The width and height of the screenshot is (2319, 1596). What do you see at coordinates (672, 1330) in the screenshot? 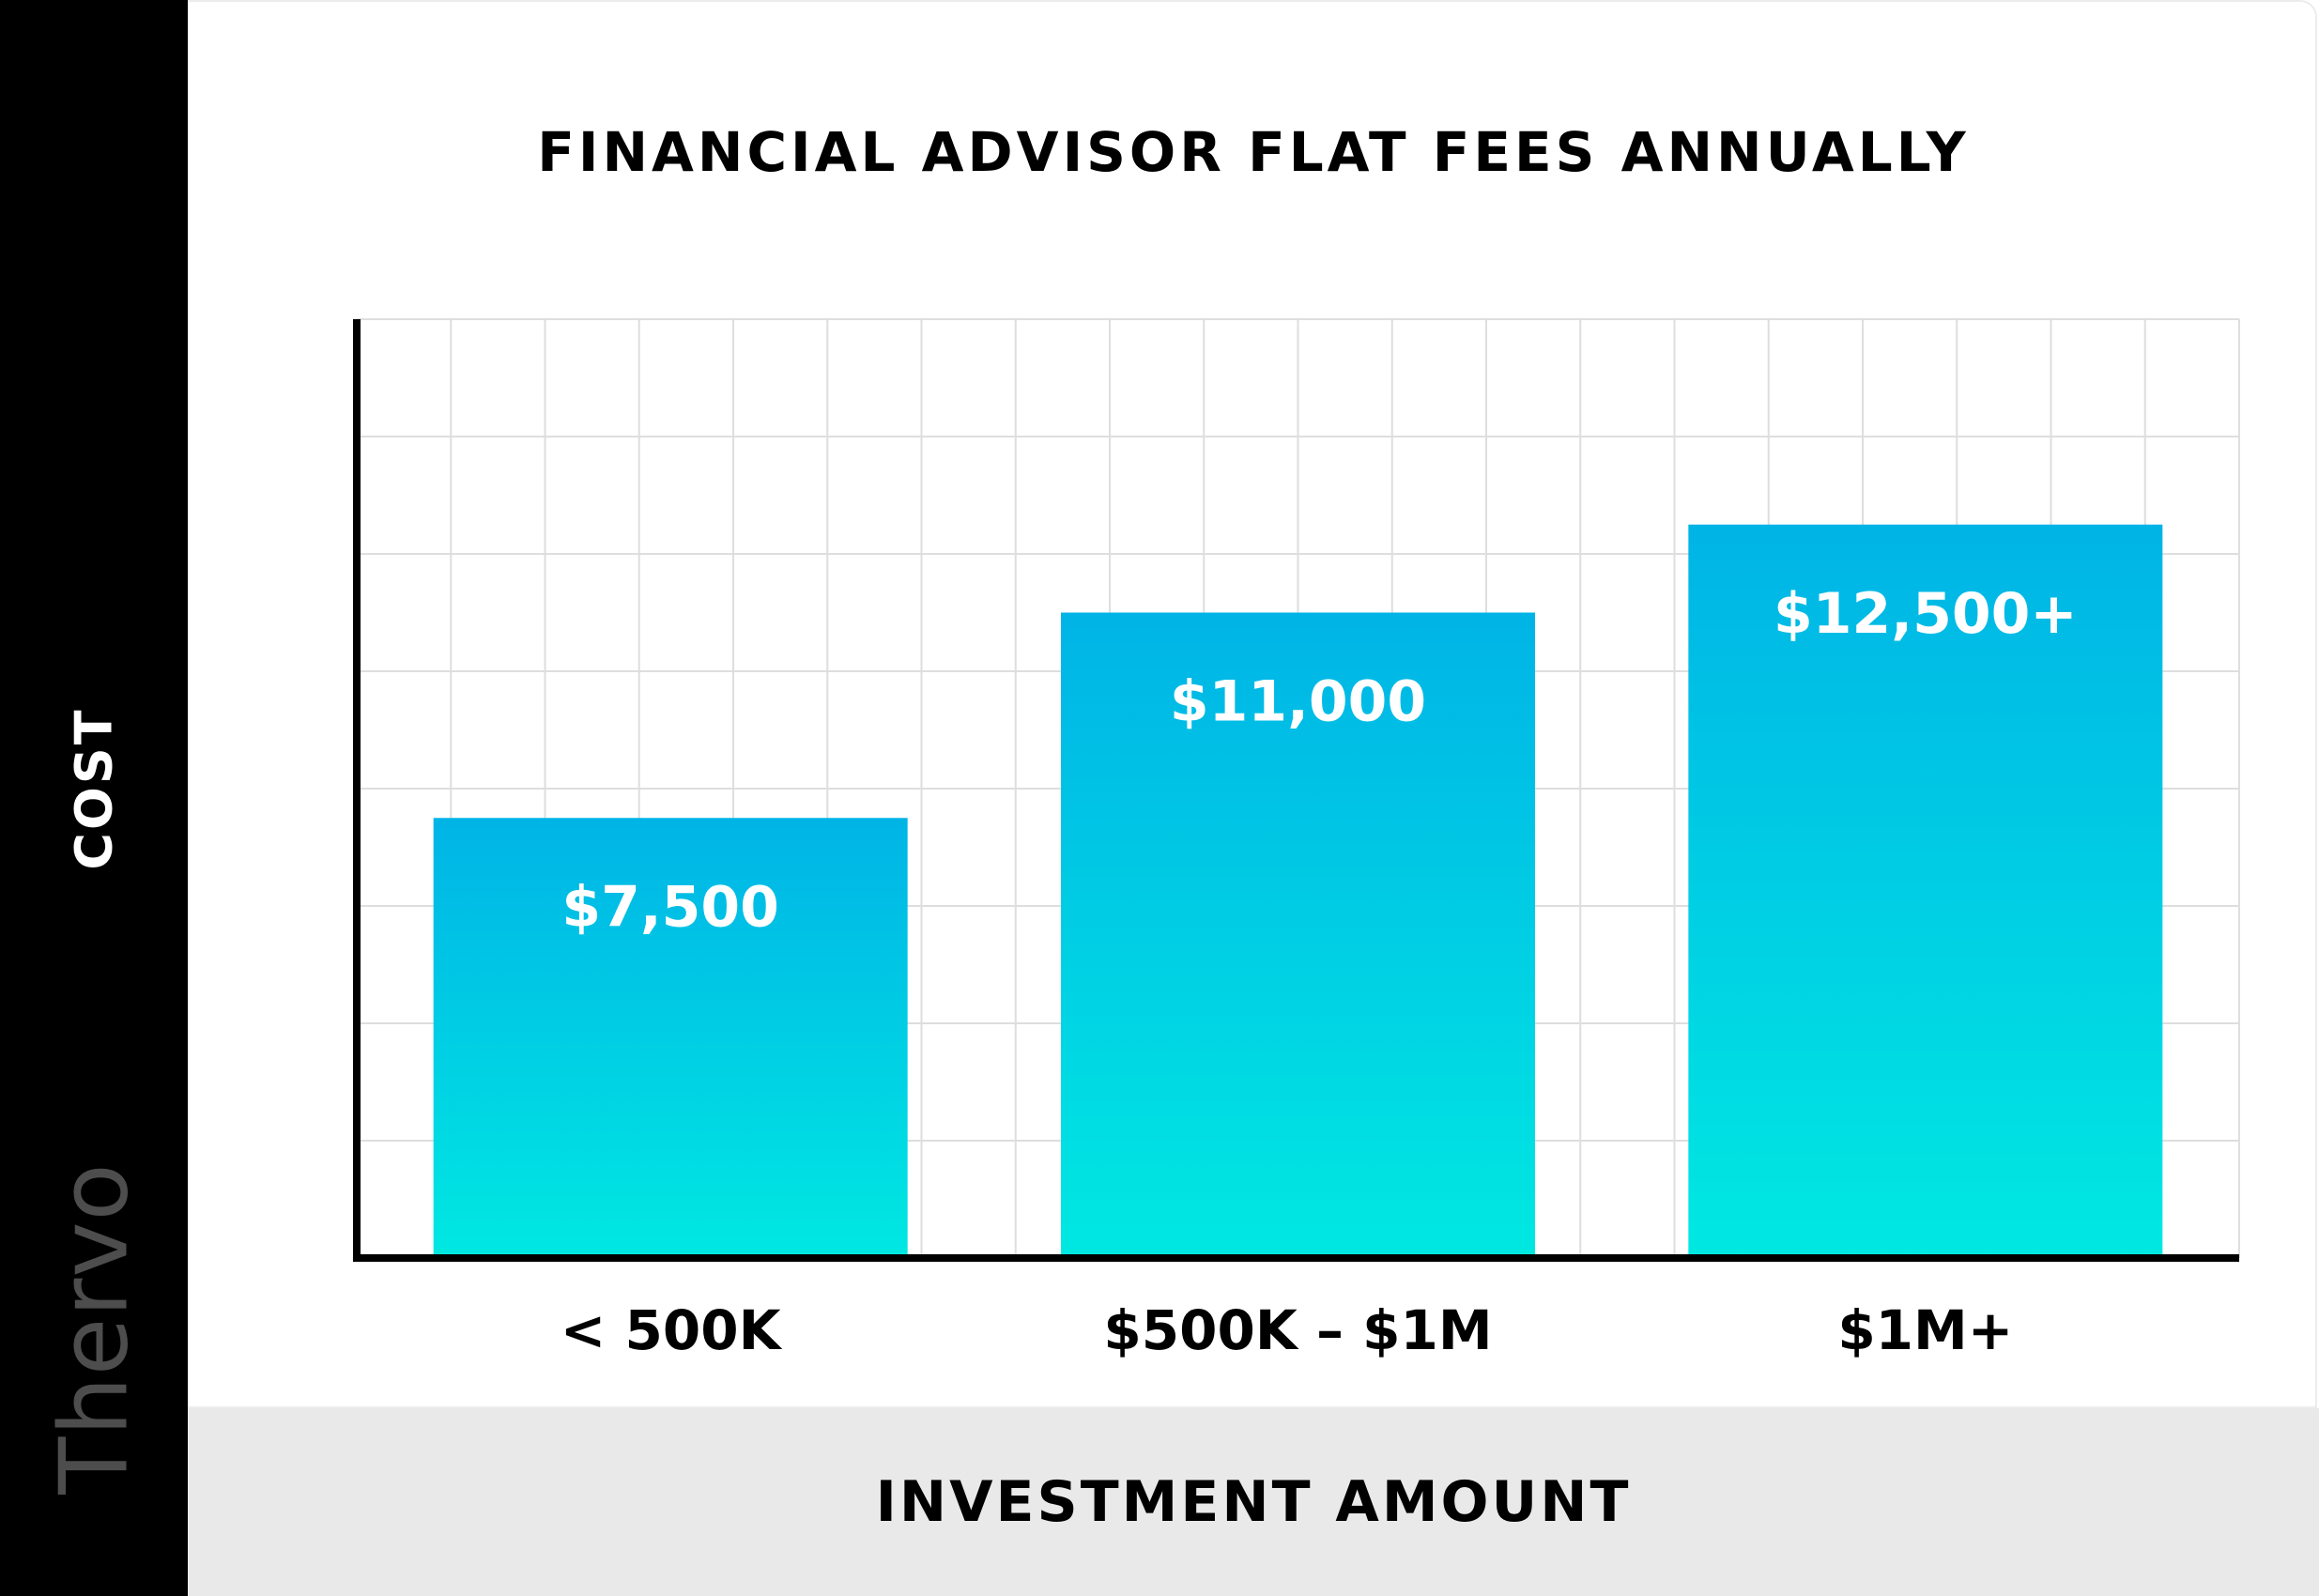
I see `x-tick-label: < 500K` at bounding box center [672, 1330].